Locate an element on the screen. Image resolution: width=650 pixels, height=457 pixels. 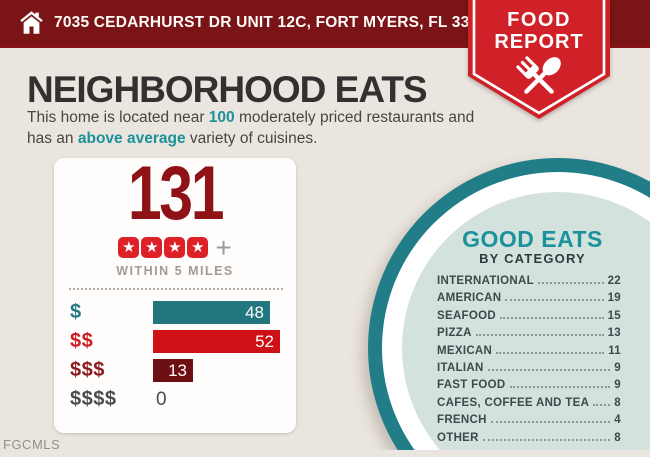
food-report-badge: FOOD REPORT is located at coordinates (539, 60).